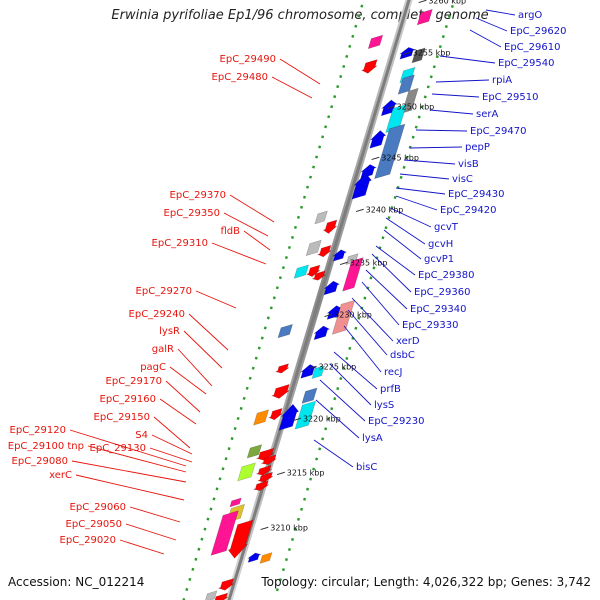  What do you see at coordinates (446, 227) in the screenshot?
I see `gene-label-right: gcvT` at bounding box center [446, 227].